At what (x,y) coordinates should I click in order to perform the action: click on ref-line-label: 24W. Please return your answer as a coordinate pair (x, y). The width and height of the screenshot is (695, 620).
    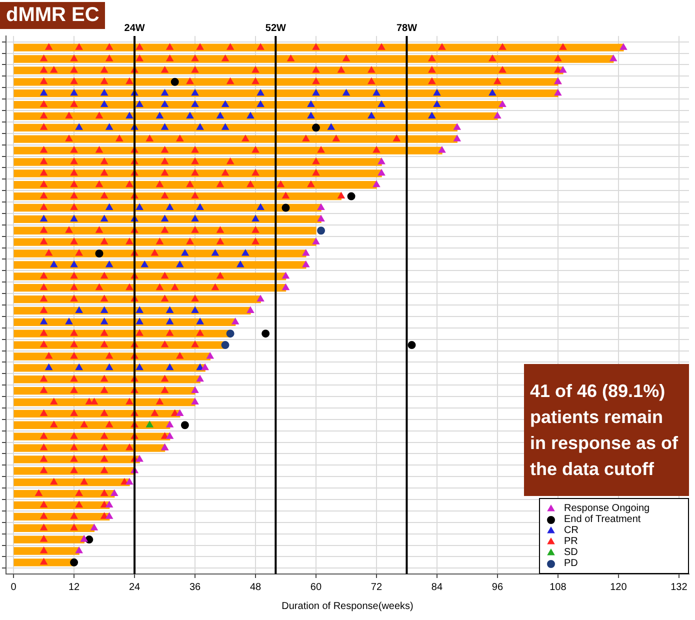
    Looking at the image, I should click on (135, 28).